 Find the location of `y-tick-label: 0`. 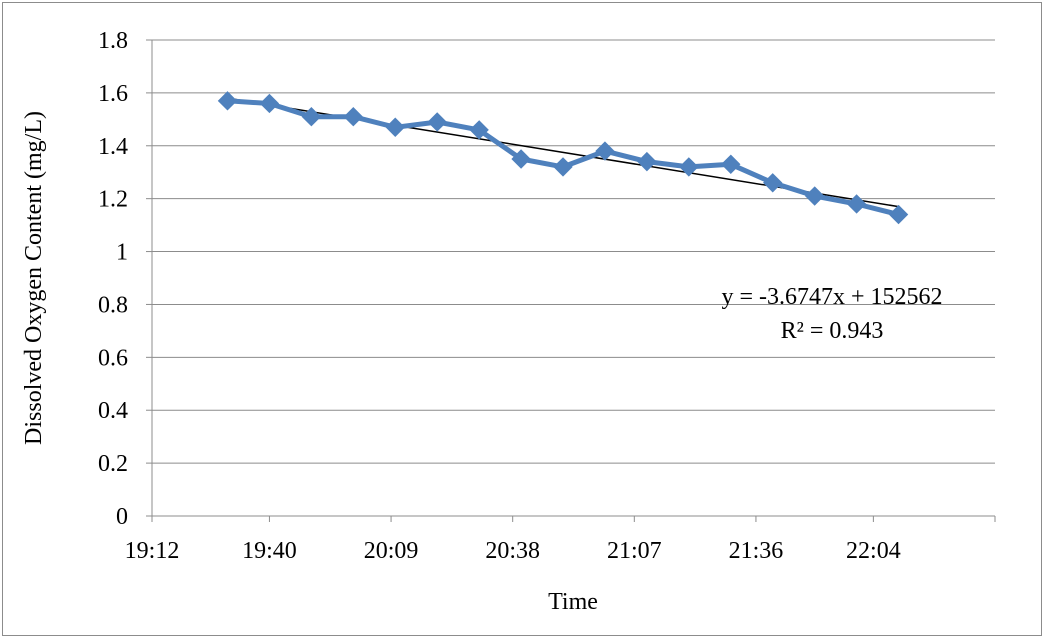

y-tick-label: 0 is located at coordinates (122, 517).